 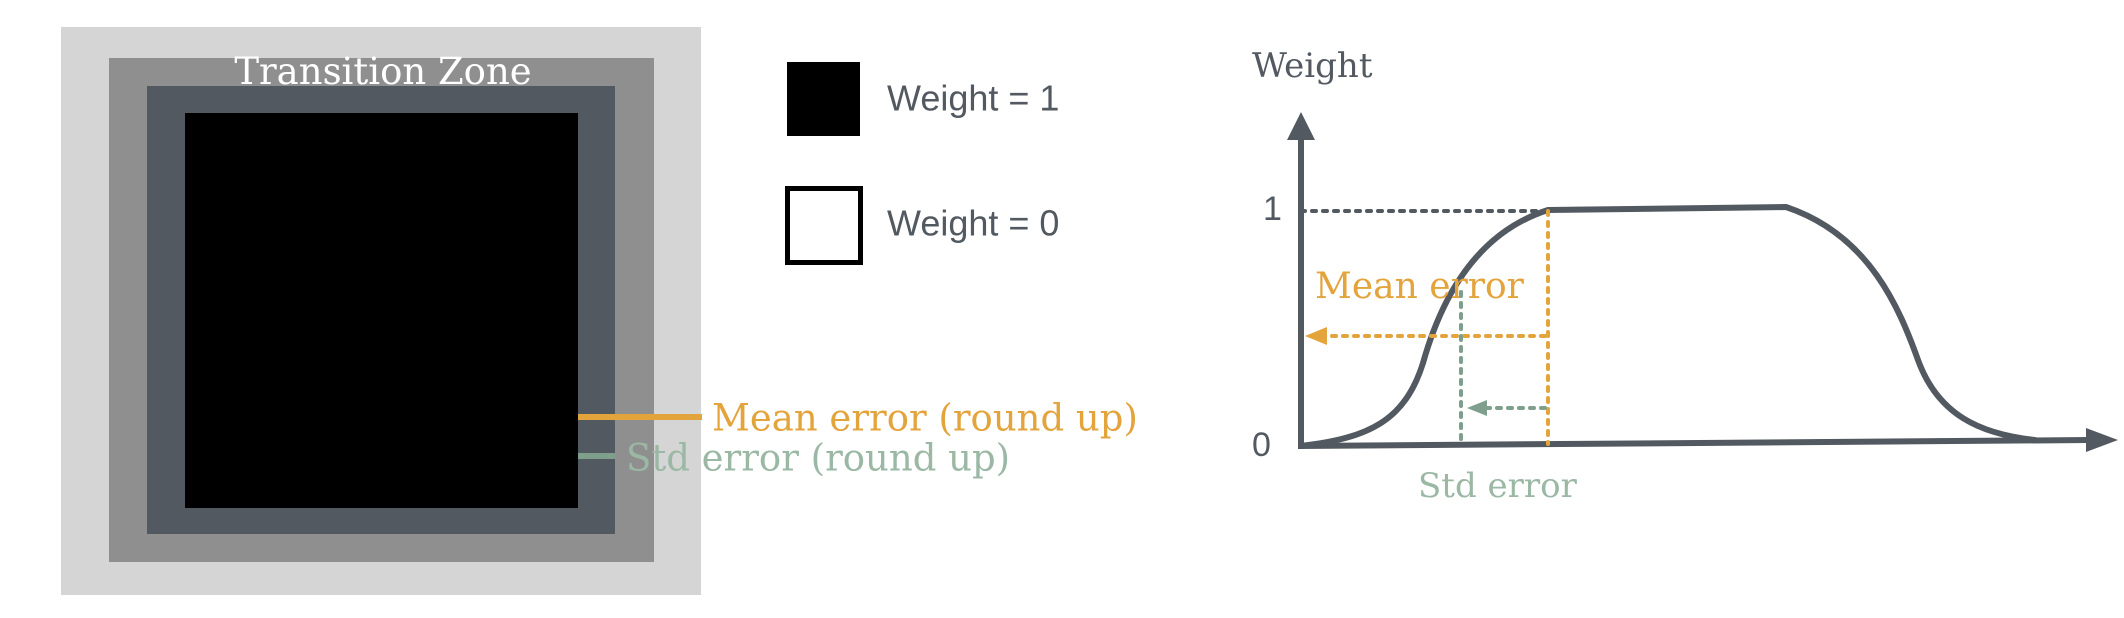 What do you see at coordinates (1261, 445) in the screenshot?
I see `tick-label-zero: 0` at bounding box center [1261, 445].